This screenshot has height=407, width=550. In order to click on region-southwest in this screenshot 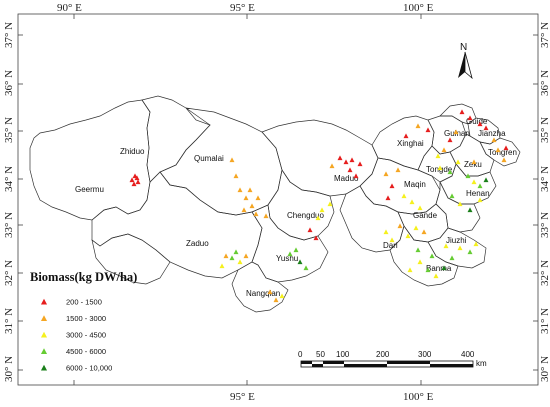, I will do `click(131, 259)`.